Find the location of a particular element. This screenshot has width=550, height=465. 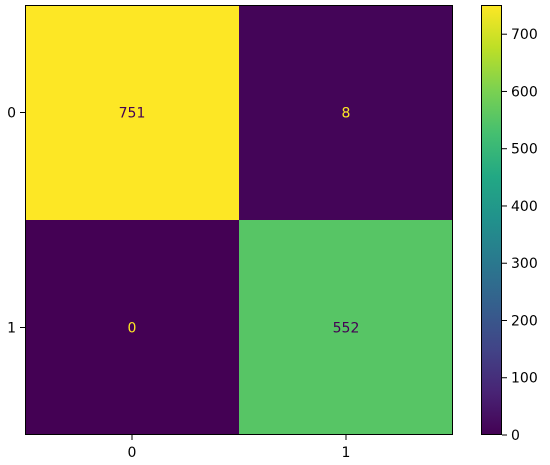

x-tick-label-0: 0 is located at coordinates (132, 453).